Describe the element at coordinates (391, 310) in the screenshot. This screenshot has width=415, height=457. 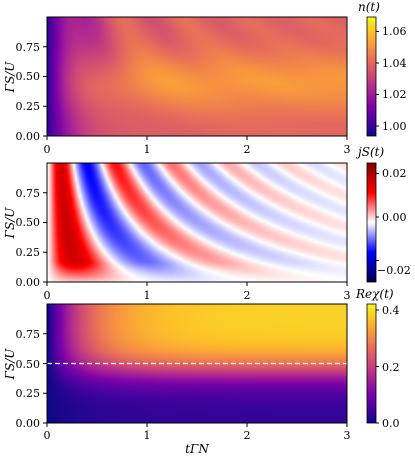
I see `colorbar-tick-label: 0.4` at that location.